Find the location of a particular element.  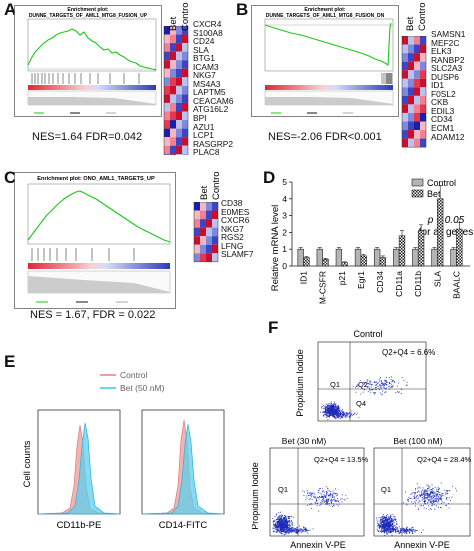

chart-d-note-1: p < 0.05 is located at coordinates (446, 220).